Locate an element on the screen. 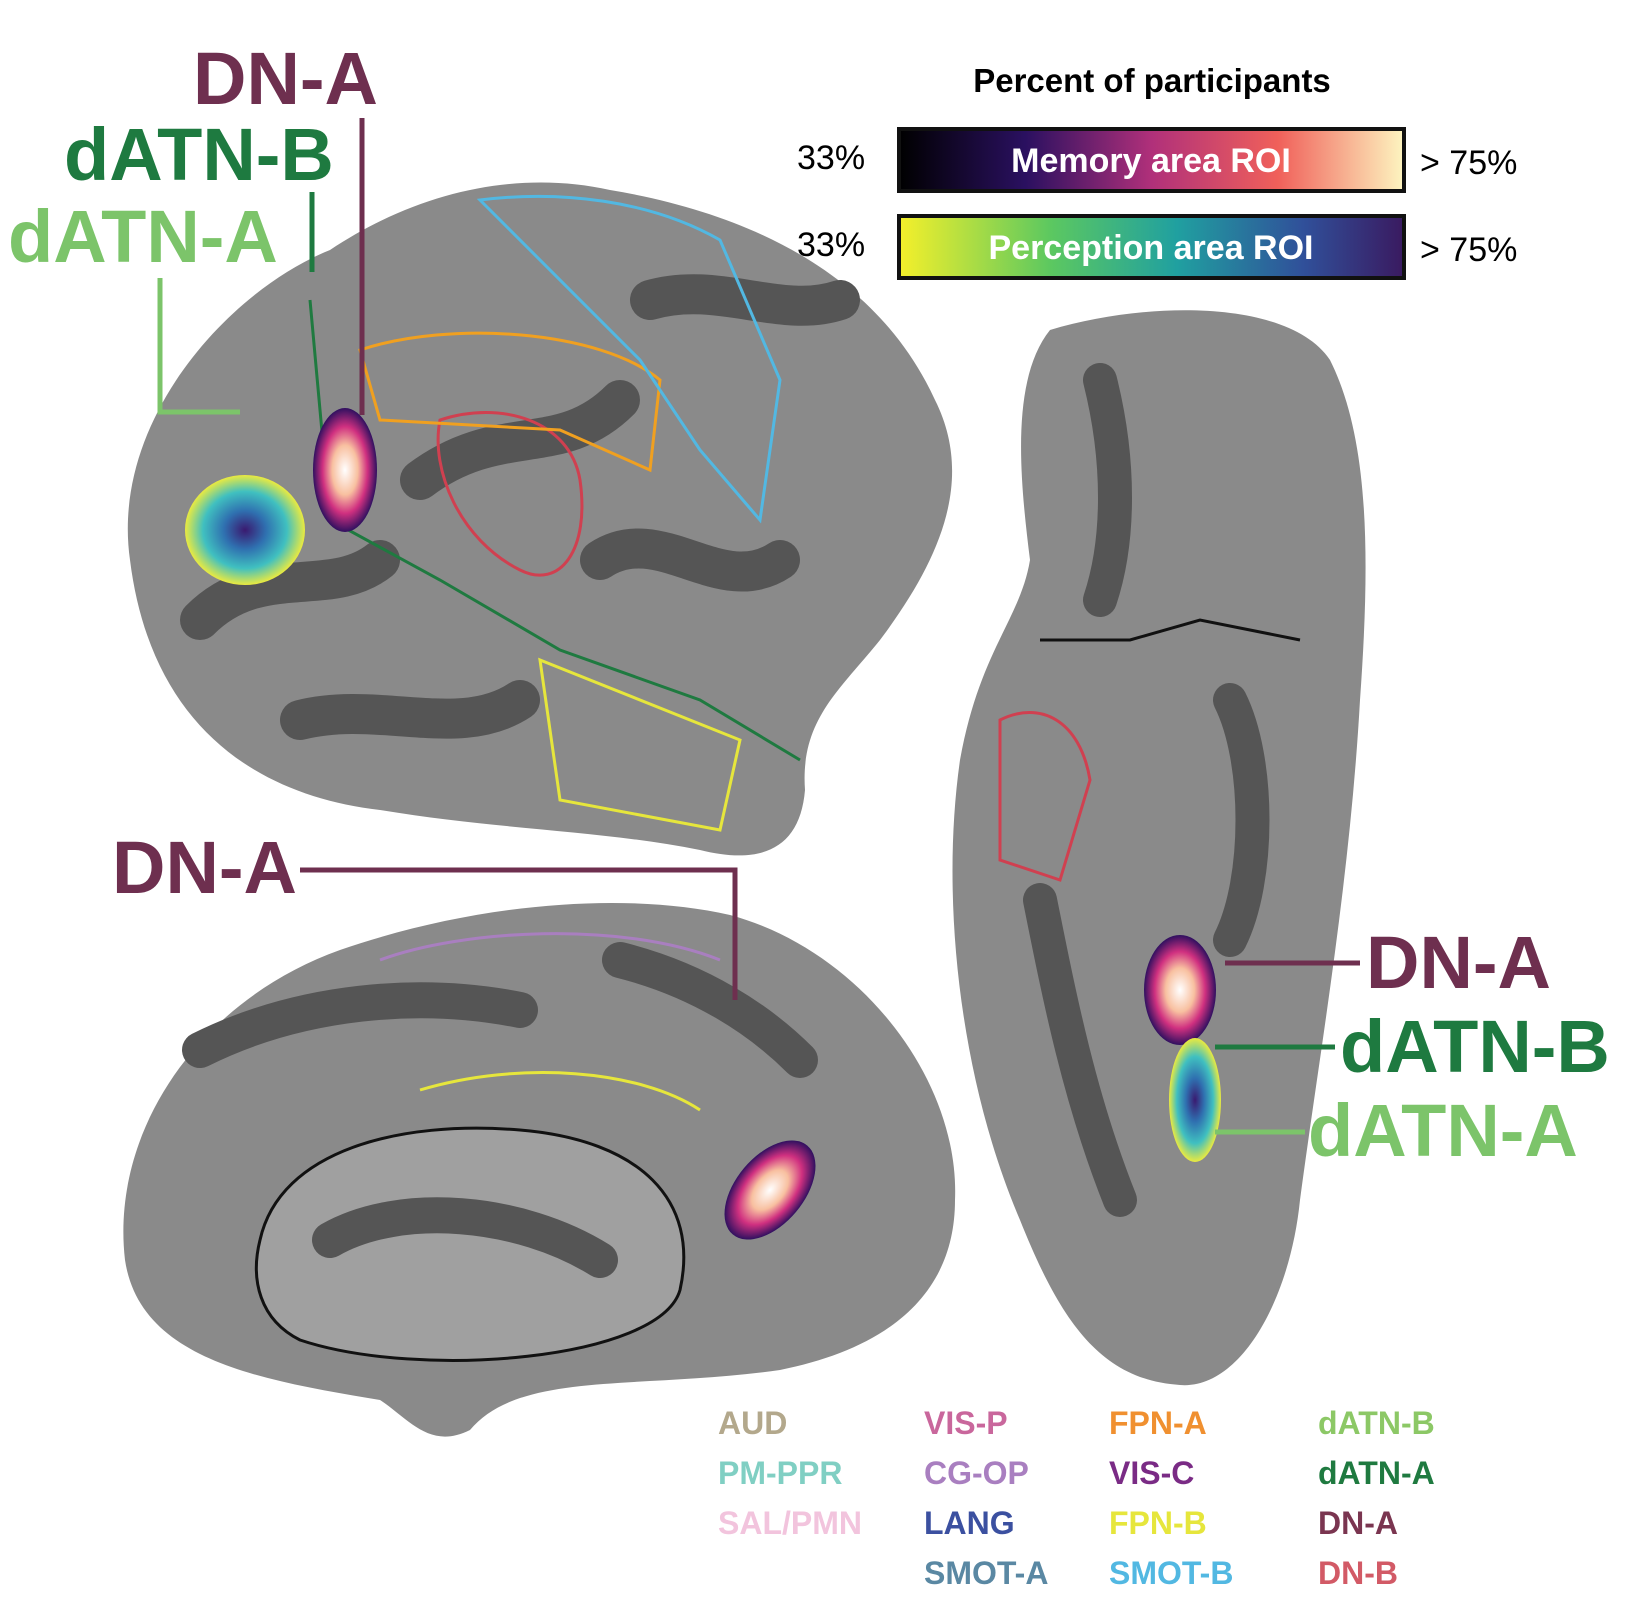 This screenshot has height=1616, width=1626. legend-item: DN-B is located at coordinates (1358, 1573).